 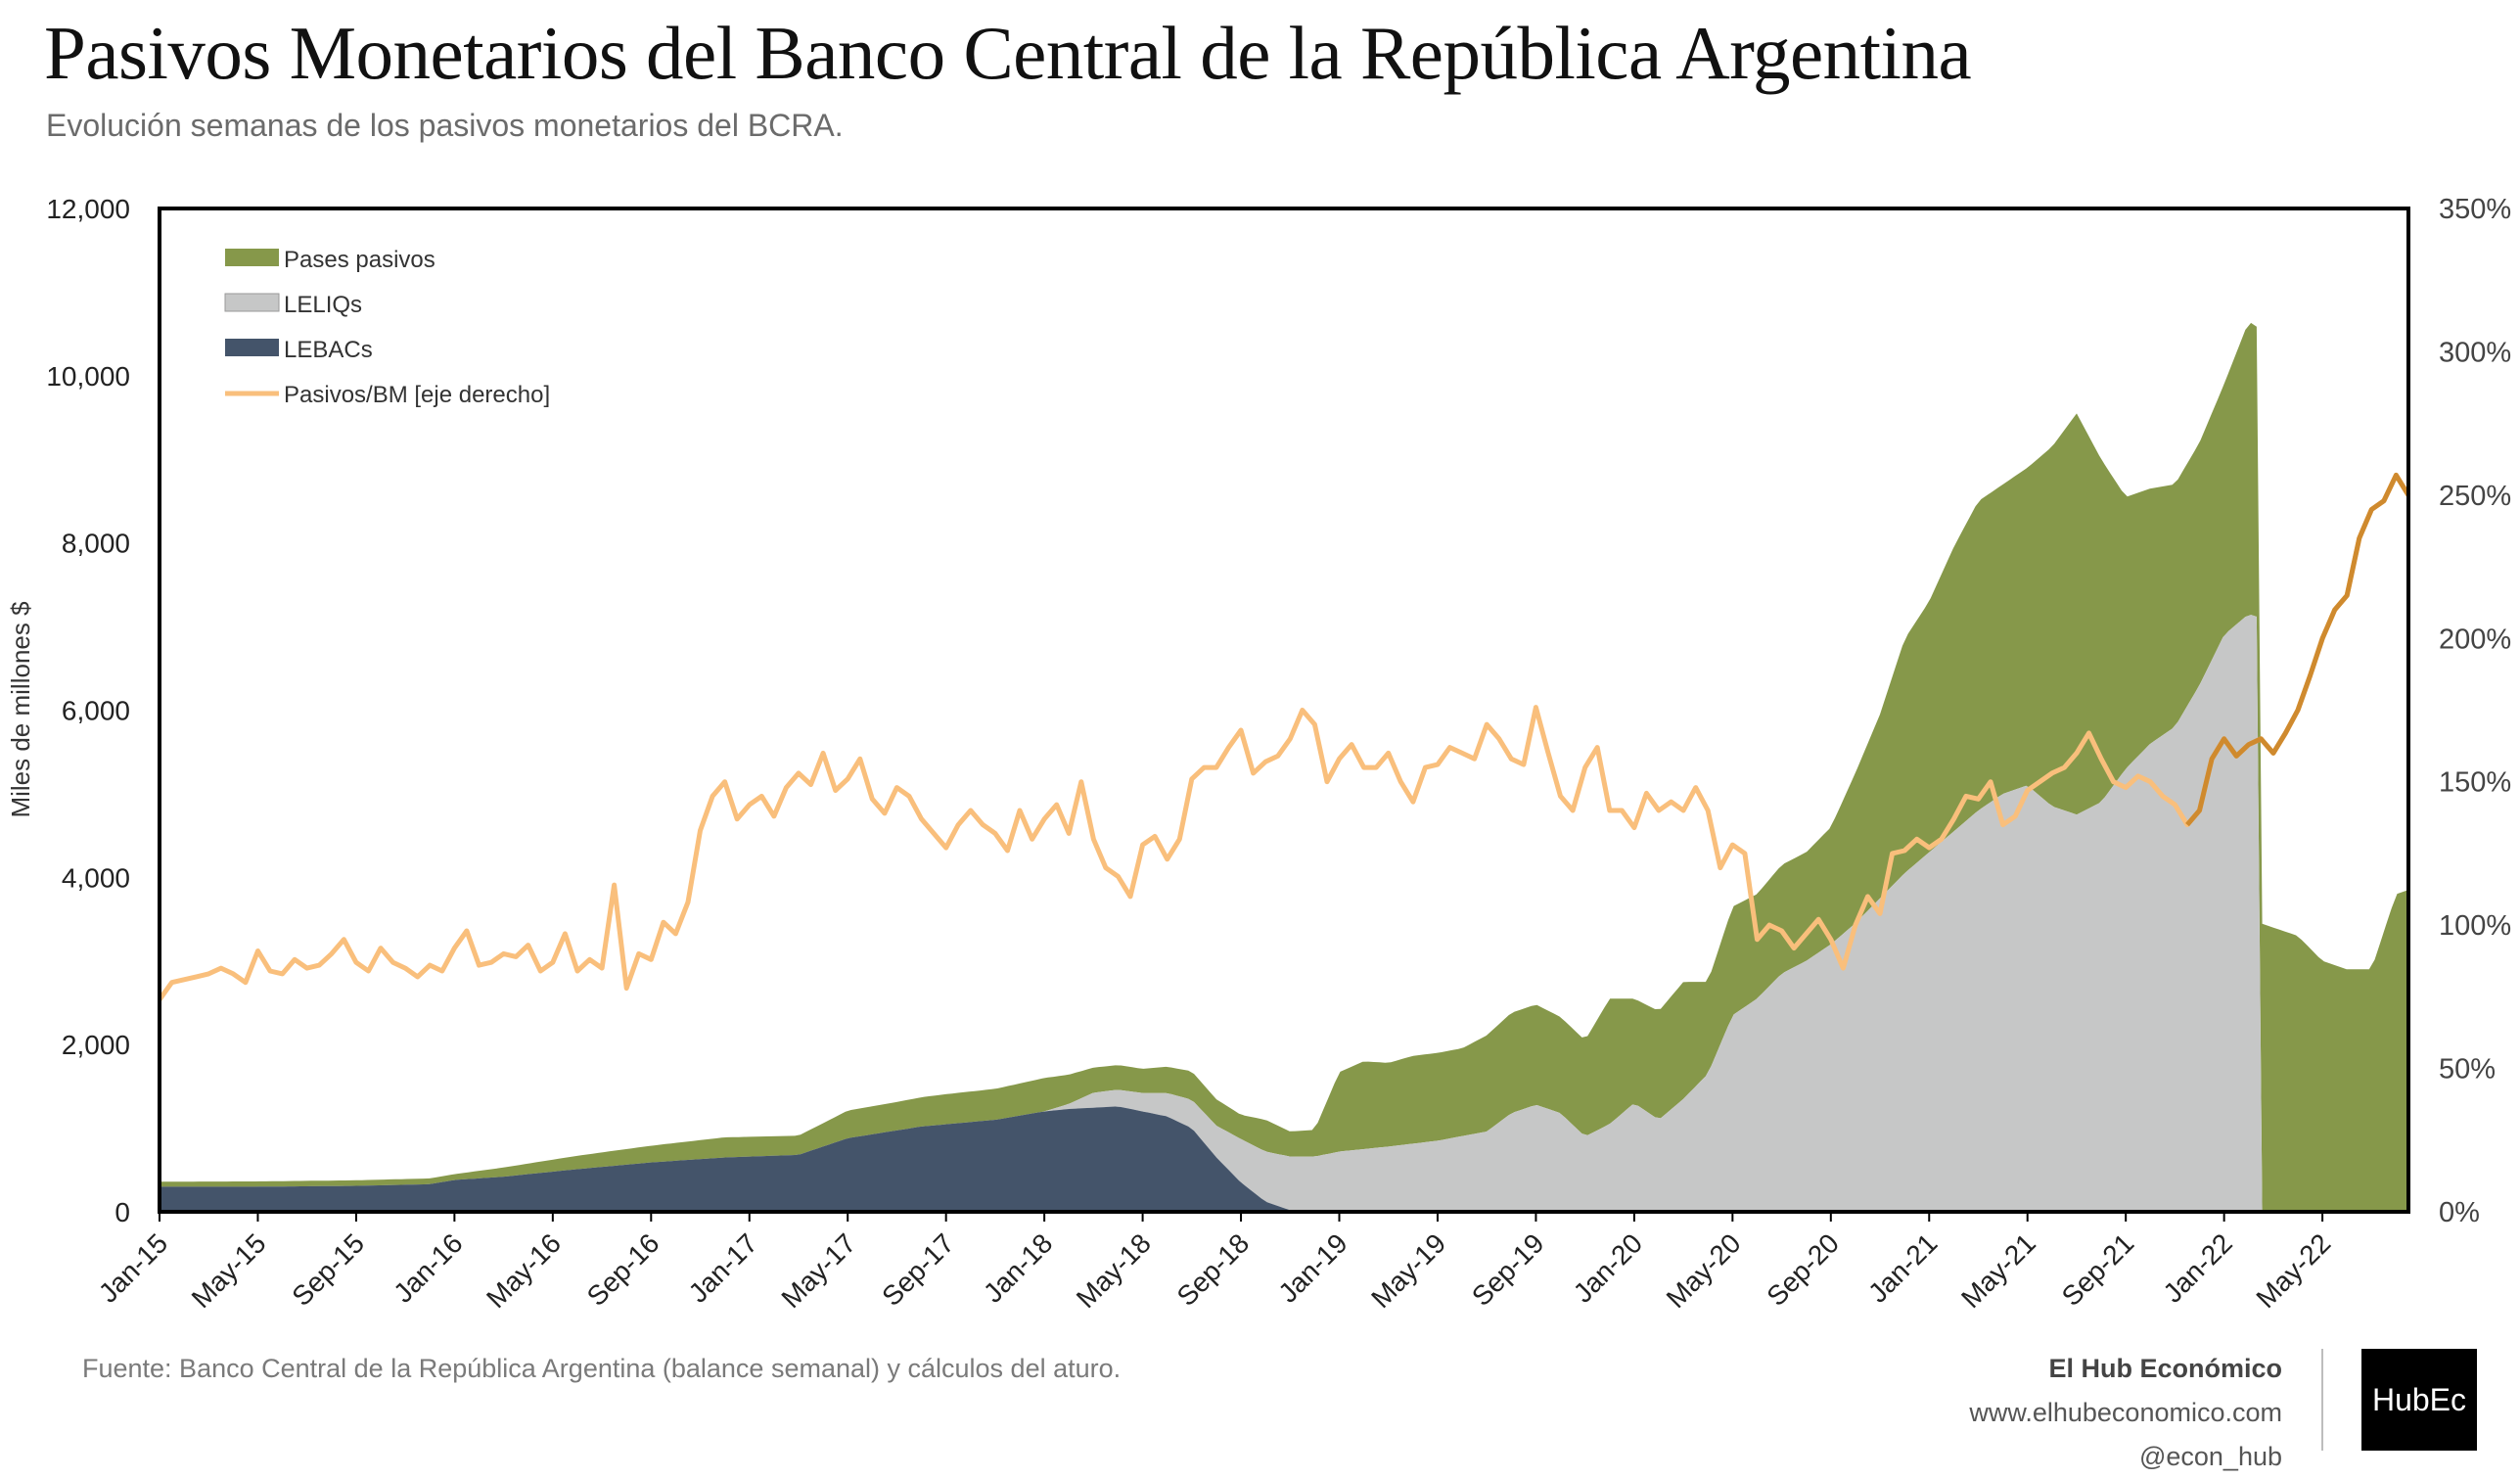 I want to click on y-tick-label: 8,000, so click(x=96, y=544).